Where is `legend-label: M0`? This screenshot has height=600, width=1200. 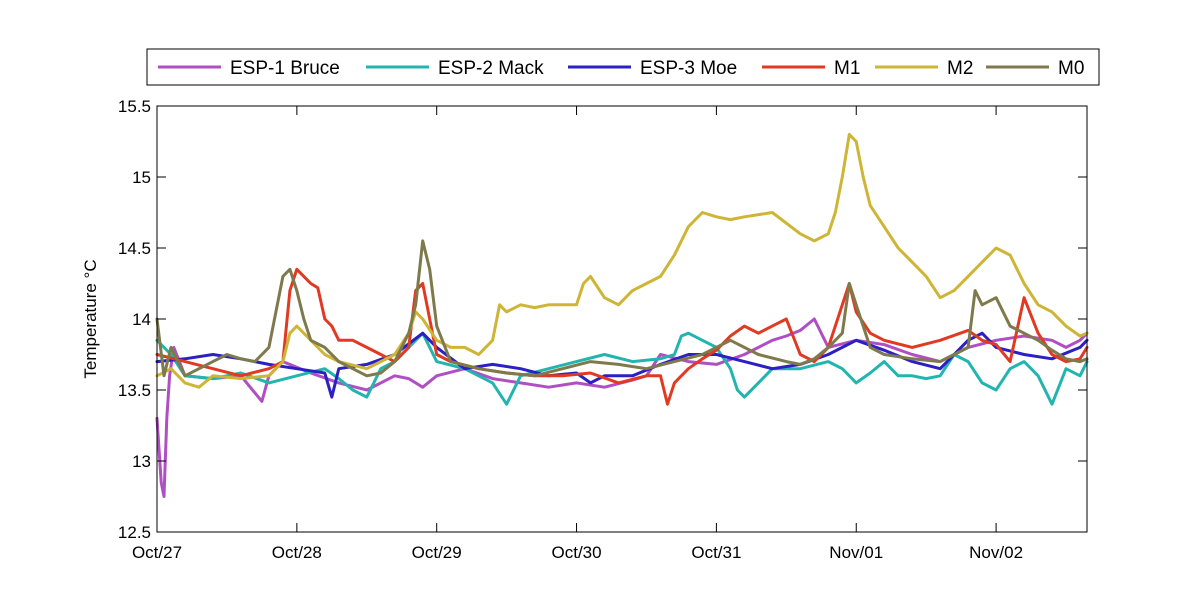 legend-label: M0 is located at coordinates (1071, 68).